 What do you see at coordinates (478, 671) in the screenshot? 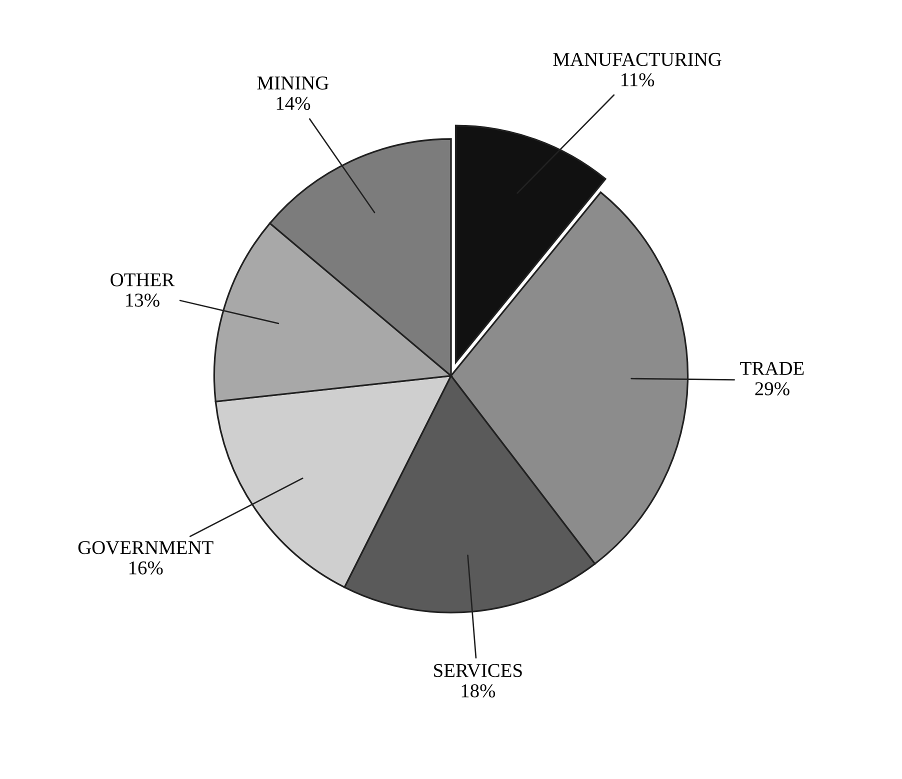
I see `slice-label: SERVICES` at bounding box center [478, 671].